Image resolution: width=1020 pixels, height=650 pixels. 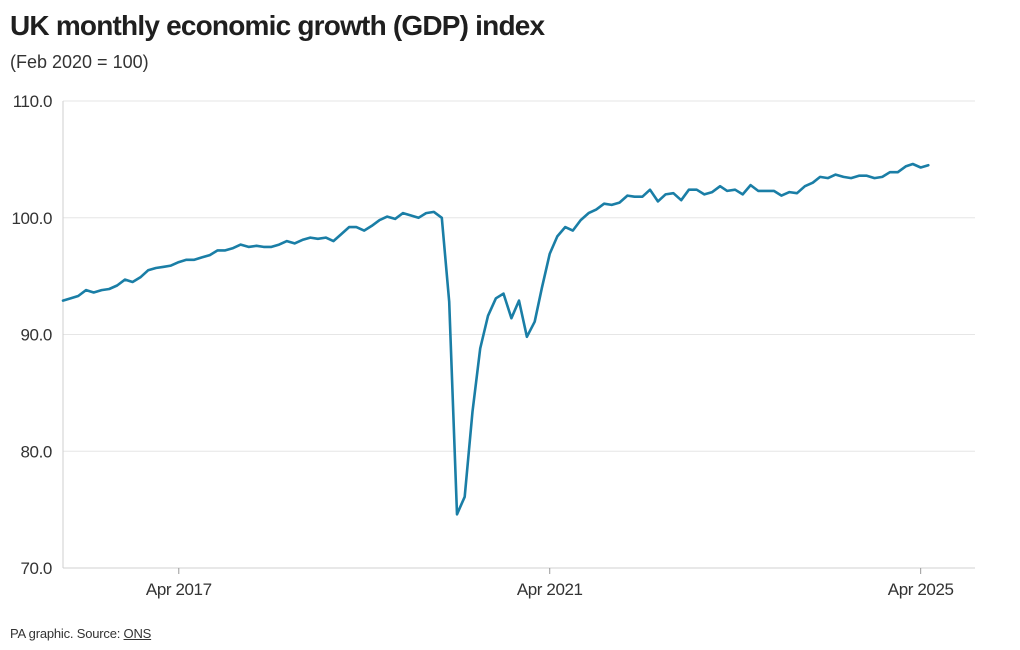 I want to click on y-tick-label: 90.0, so click(x=37, y=335).